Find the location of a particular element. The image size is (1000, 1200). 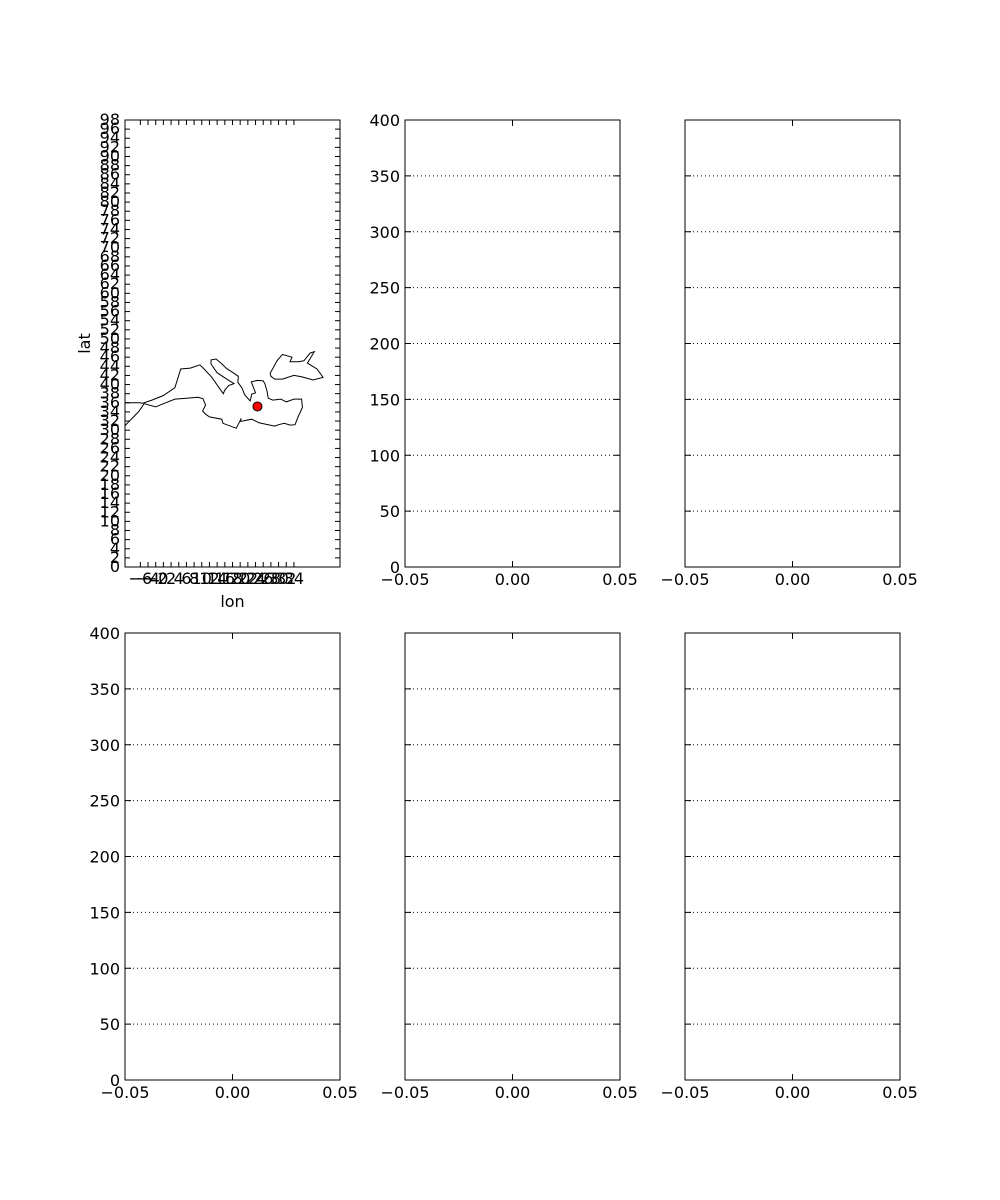

y-tick-label: 96 is located at coordinates (110, 128).